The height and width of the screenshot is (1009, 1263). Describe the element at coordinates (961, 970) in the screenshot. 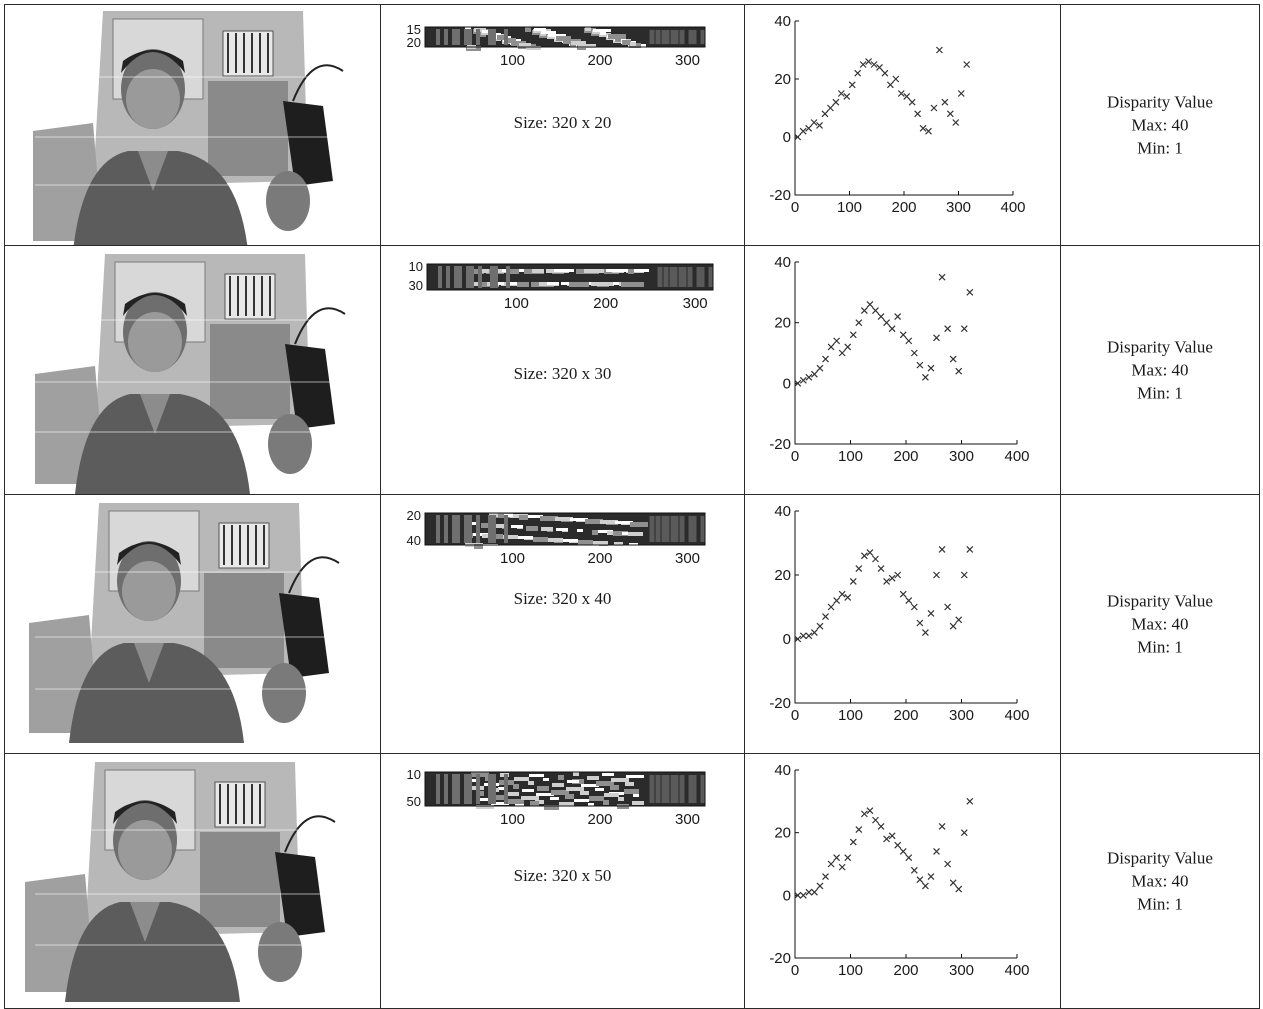

I see `x-tick-label: 300` at that location.